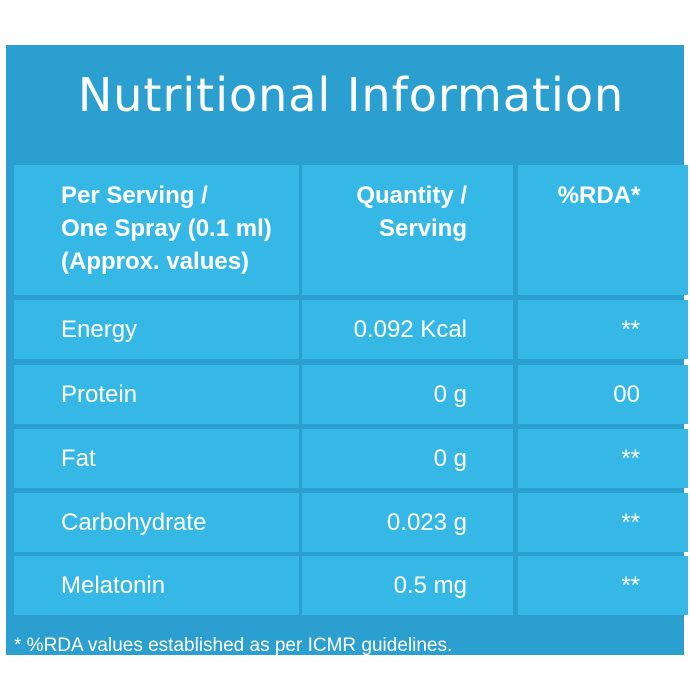 The width and height of the screenshot is (690, 700). I want to click on header-per-serving-line-1: Per Serving /, so click(134, 195).